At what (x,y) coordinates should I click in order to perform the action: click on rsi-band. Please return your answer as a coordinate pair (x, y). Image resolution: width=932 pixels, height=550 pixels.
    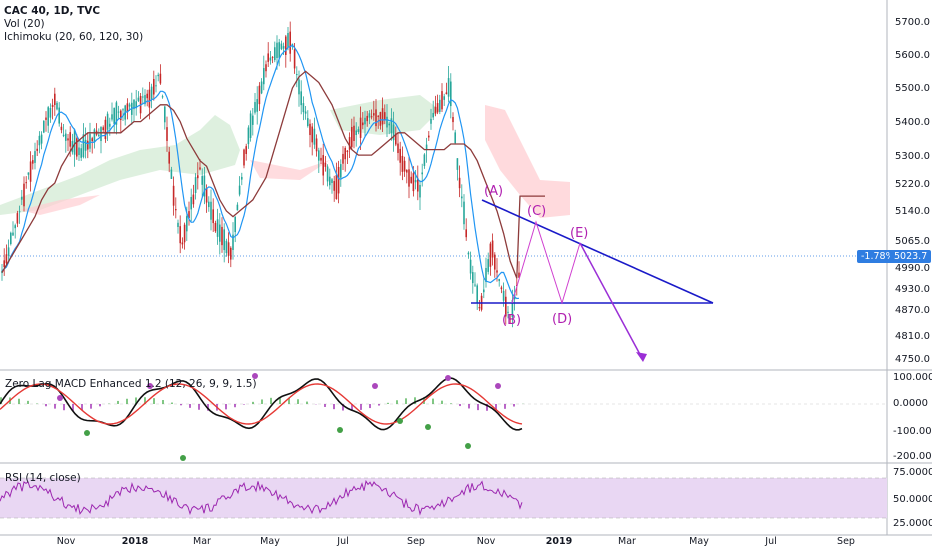
    Looking at the image, I should click on (443, 498).